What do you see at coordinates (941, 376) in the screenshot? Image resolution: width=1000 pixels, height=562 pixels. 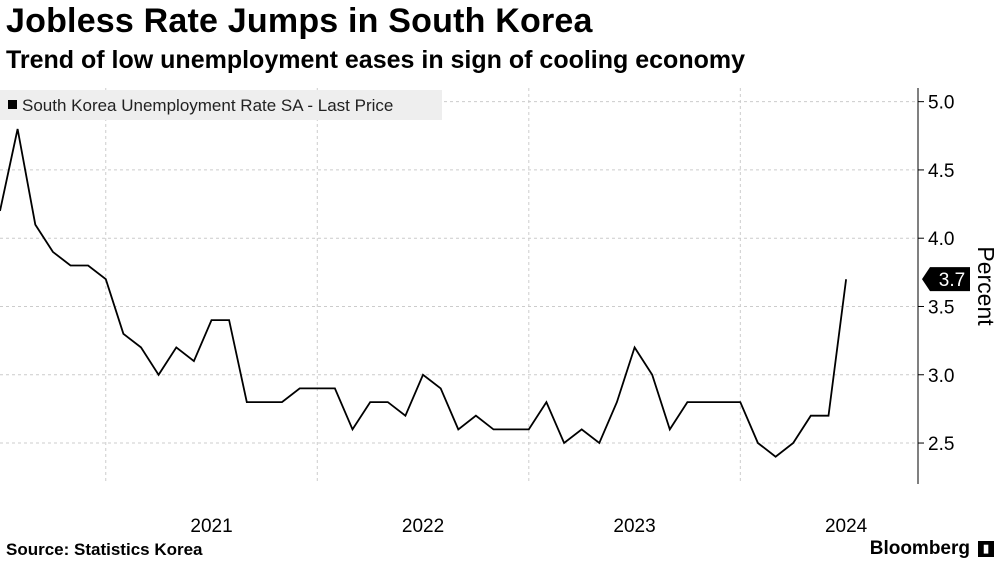 I see `y-tick-label: 3.0` at bounding box center [941, 376].